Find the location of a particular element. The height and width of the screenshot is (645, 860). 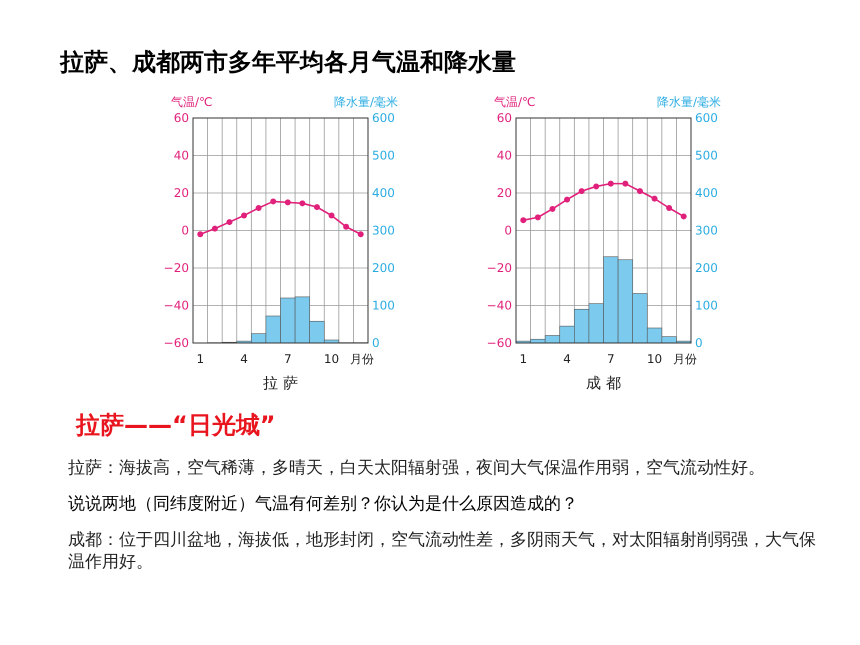

text: 成 都 is located at coordinates (603, 383).